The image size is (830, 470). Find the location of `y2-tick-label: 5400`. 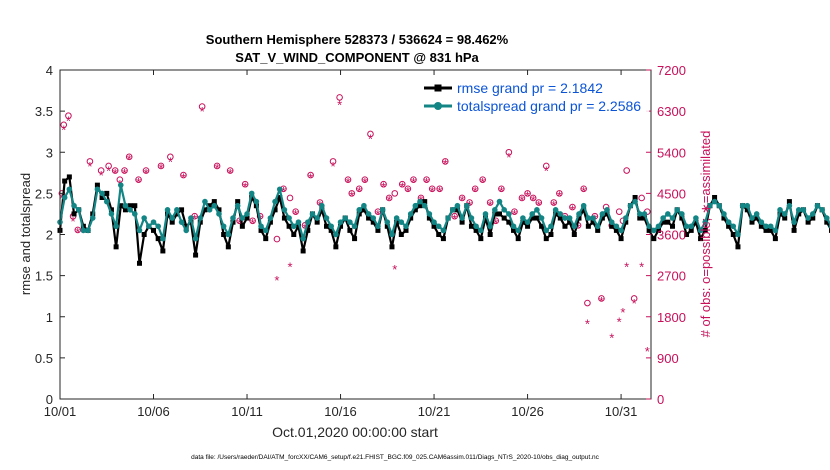

y2-tick-label: 5400 is located at coordinates (671, 152).